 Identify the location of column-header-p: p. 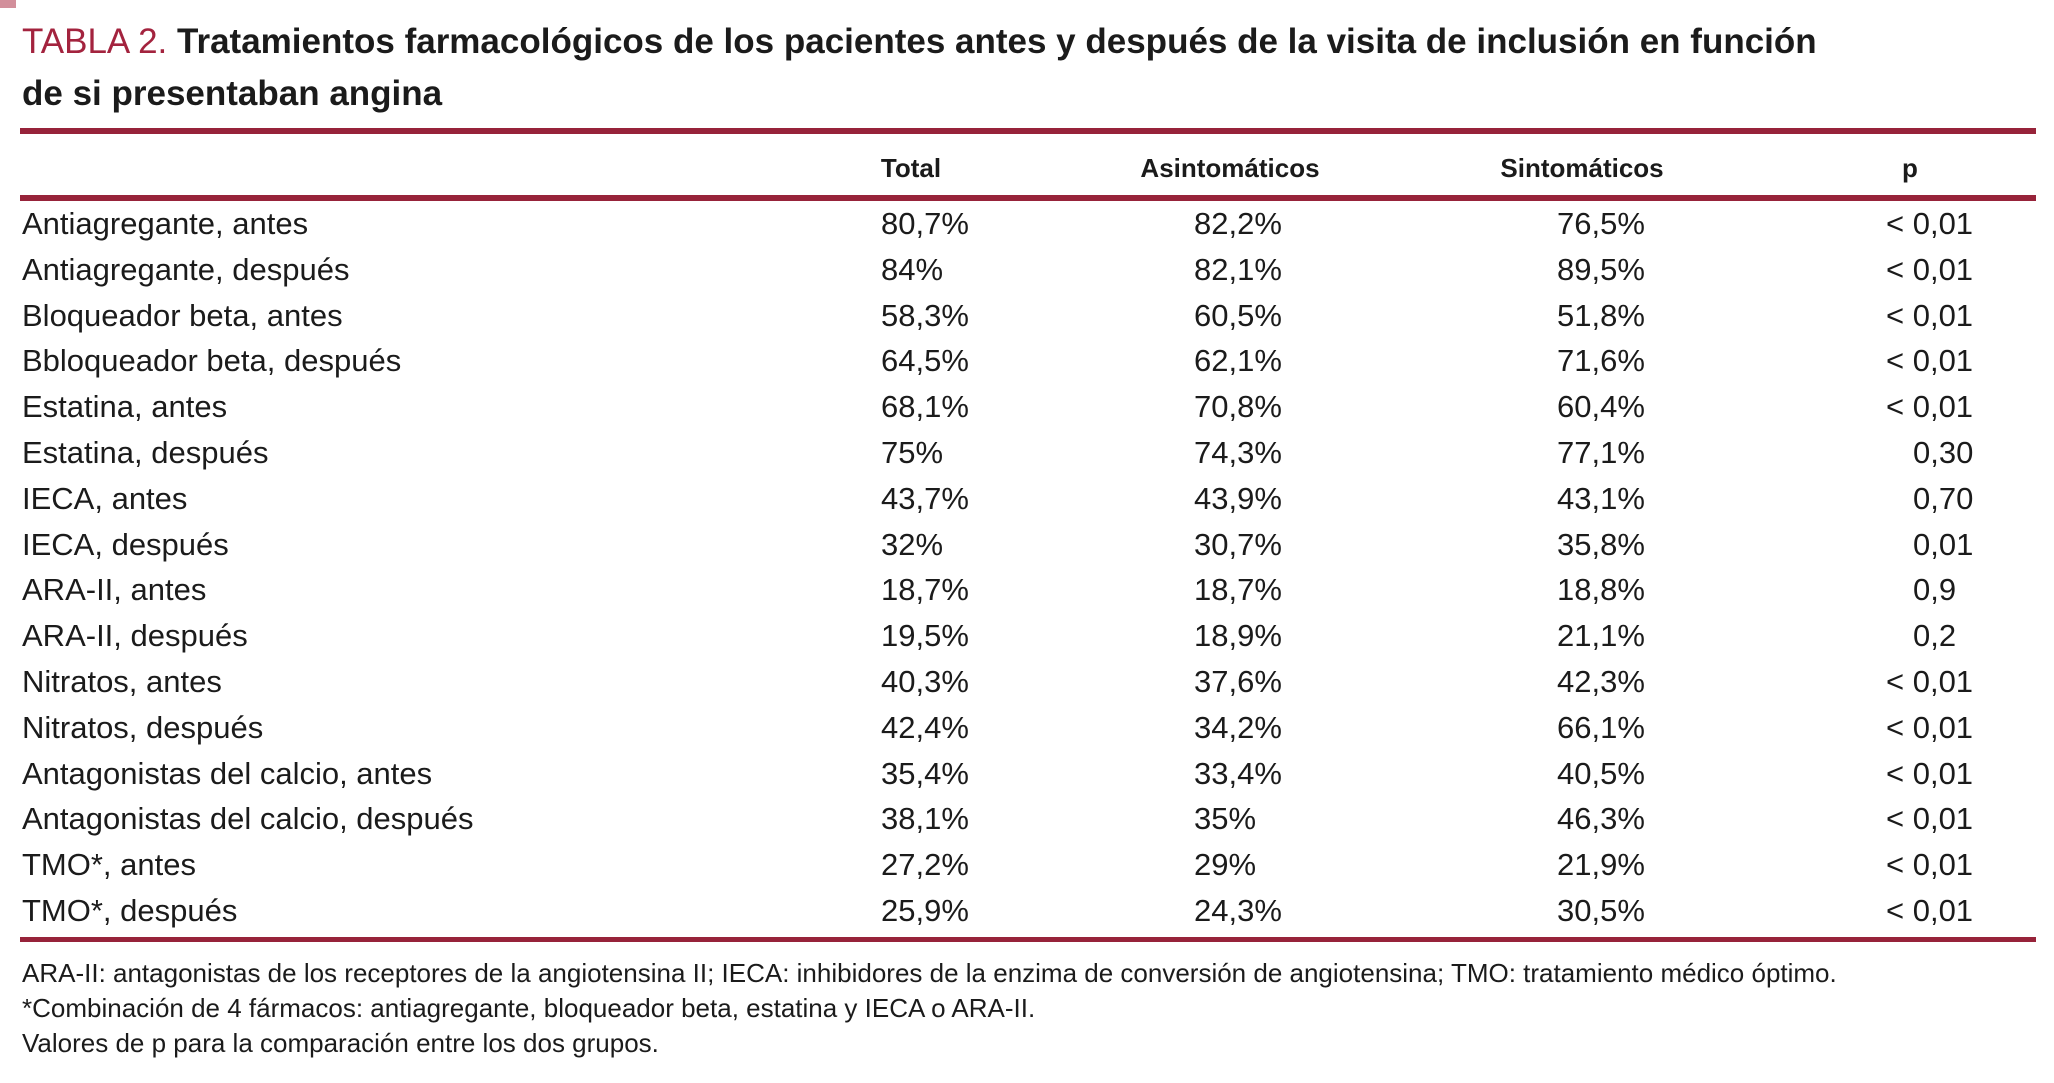
(1910, 168).